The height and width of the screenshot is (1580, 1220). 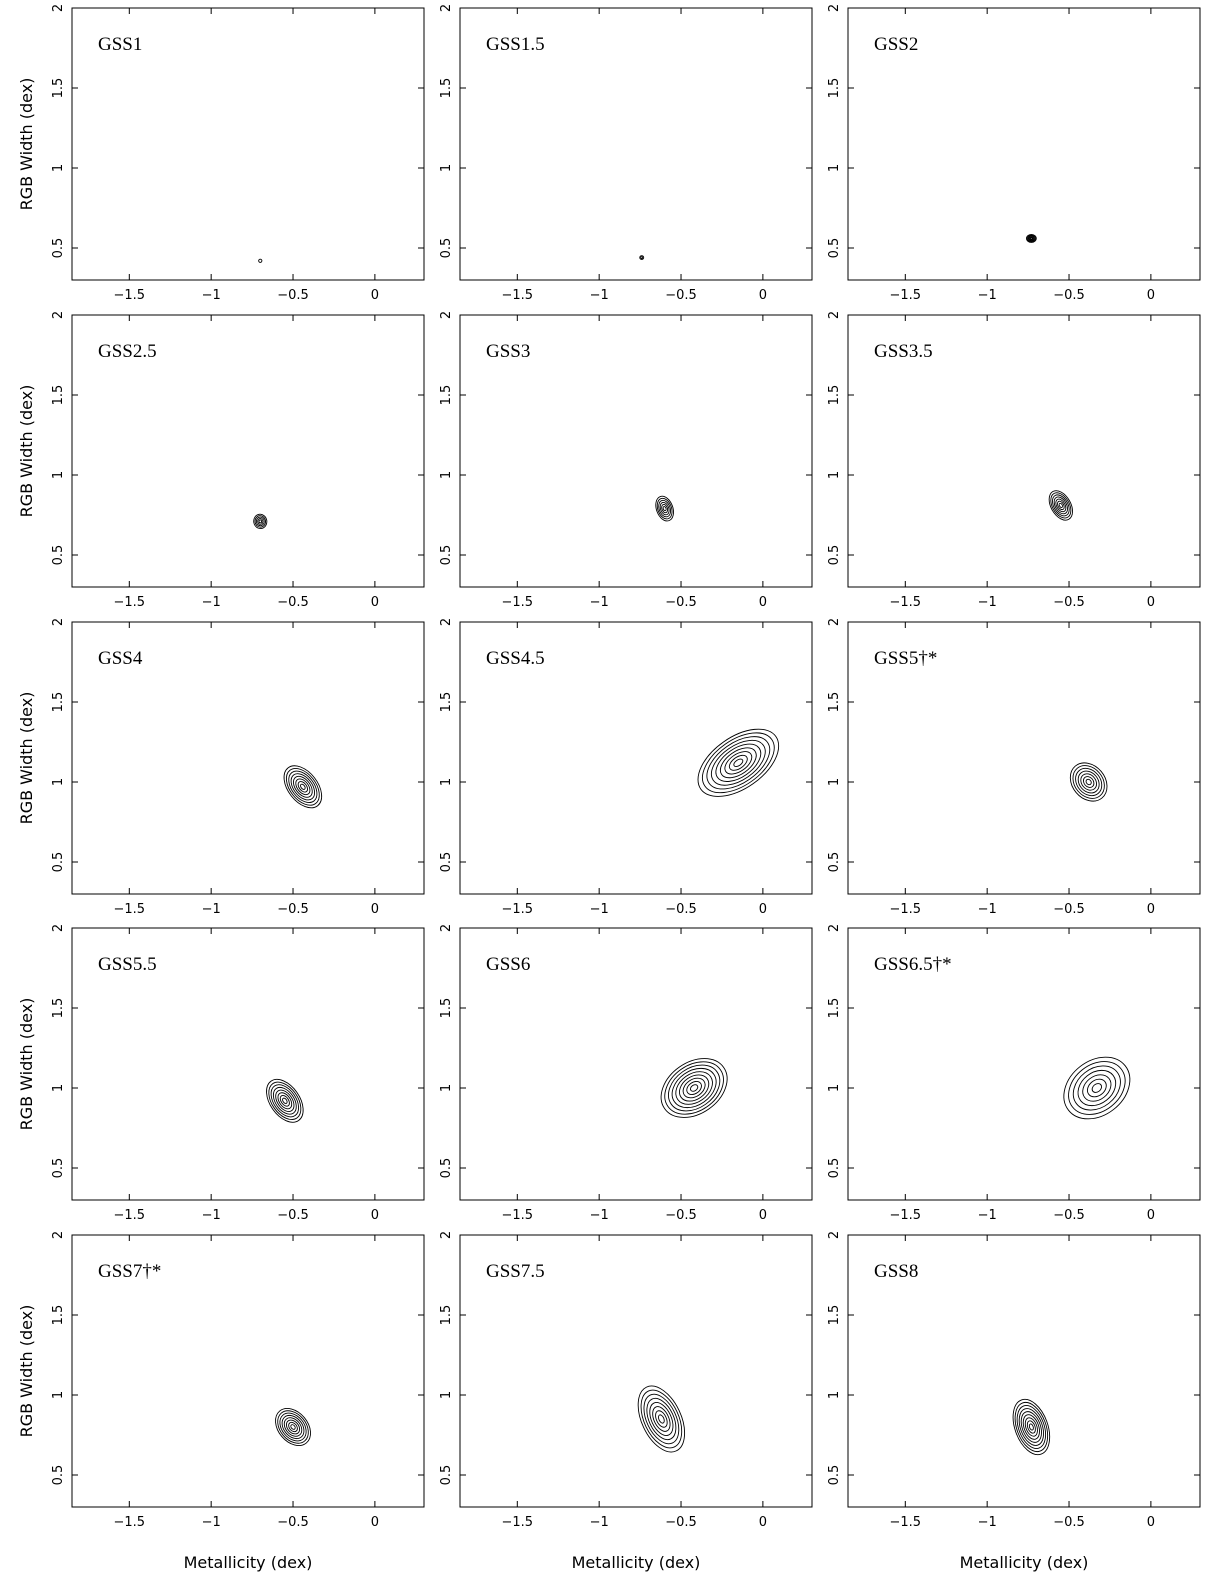 What do you see at coordinates (1014, 1380) in the screenshot?
I see `panel-15: −1.5 −1 −0.5 0 0.5 1 1.5 2 GSS8` at bounding box center [1014, 1380].